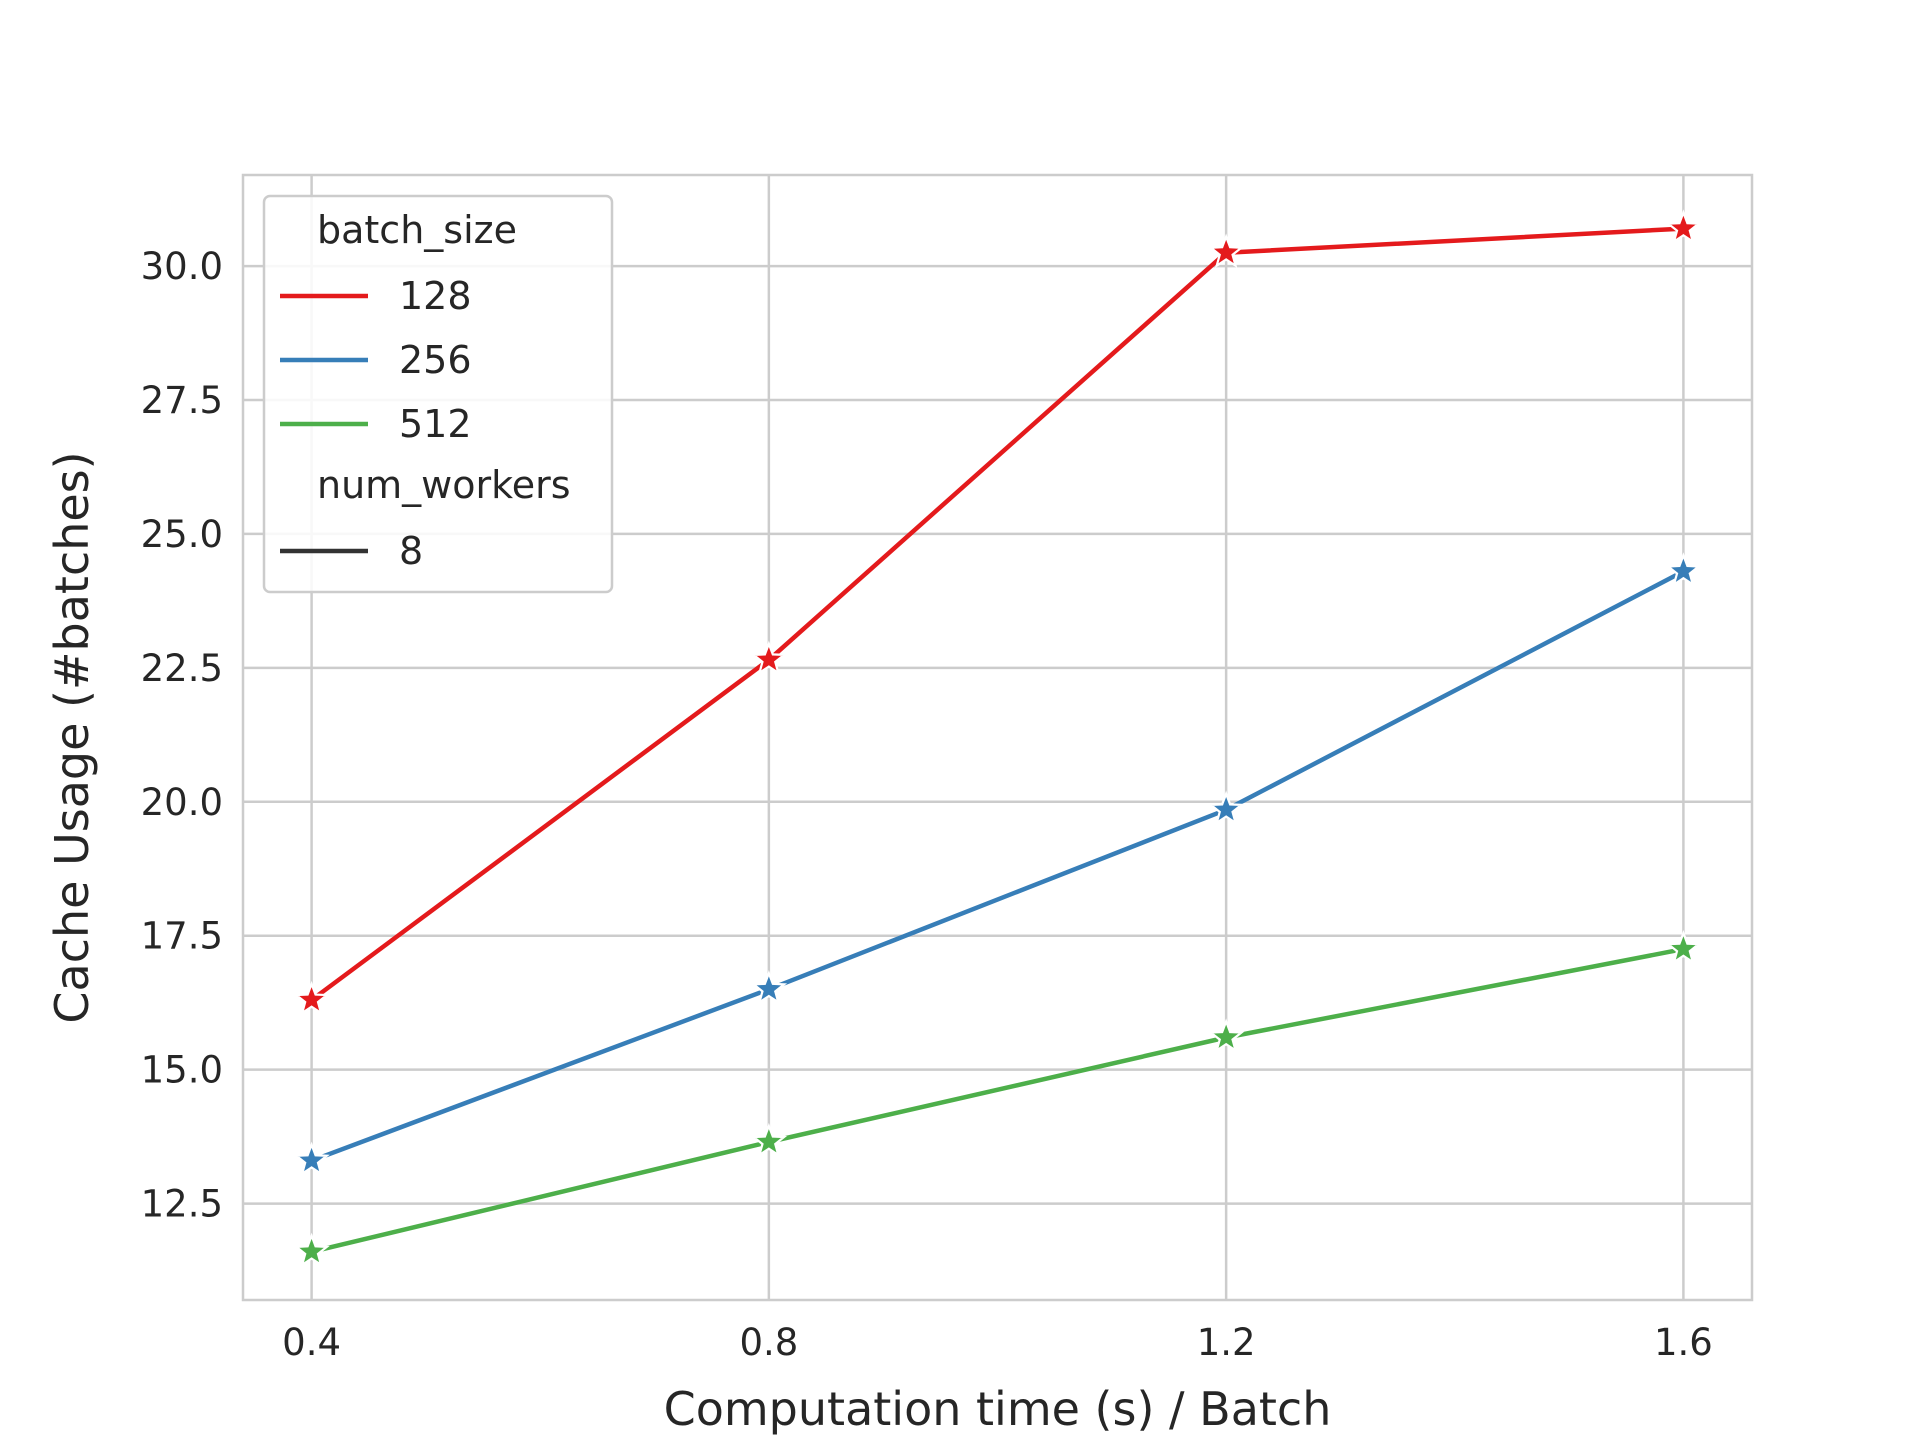 This screenshot has height=1440, width=1920. I want to click on y-tick-label: 27.5, so click(182, 400).